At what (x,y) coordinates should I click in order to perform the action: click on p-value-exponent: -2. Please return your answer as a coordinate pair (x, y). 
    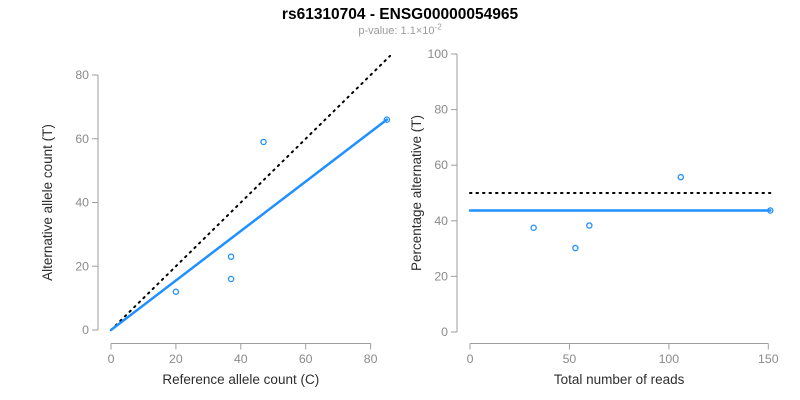
    Looking at the image, I should click on (438, 27).